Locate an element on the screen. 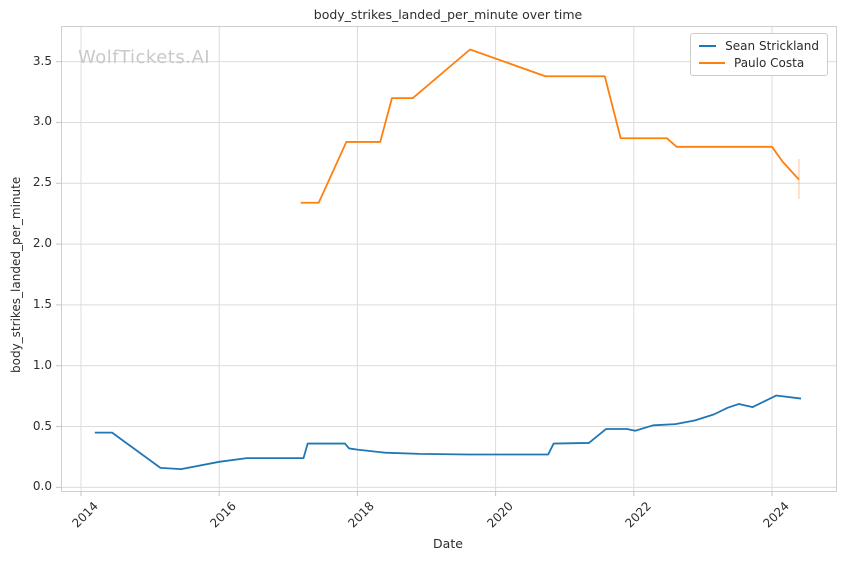  x-tick-label: 2014 is located at coordinates (85, 515).